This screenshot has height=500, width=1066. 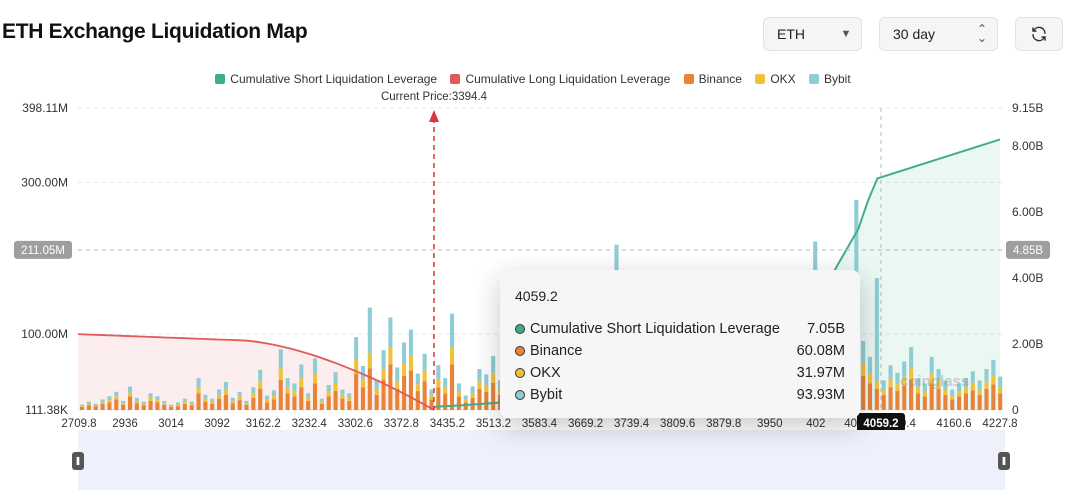 I want to click on tooltip-label: Binance, so click(x=556, y=351).